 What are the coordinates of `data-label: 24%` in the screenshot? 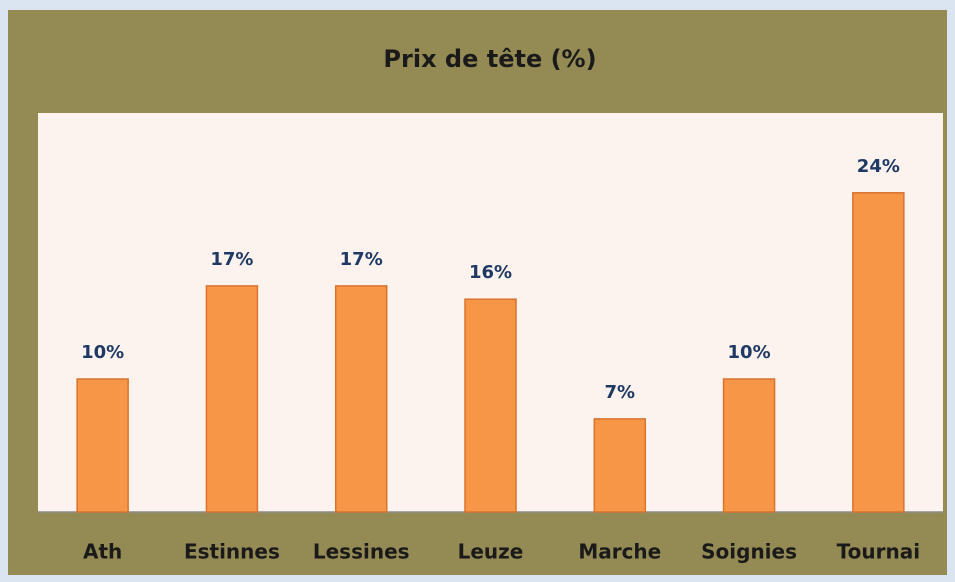 It's located at (878, 166).